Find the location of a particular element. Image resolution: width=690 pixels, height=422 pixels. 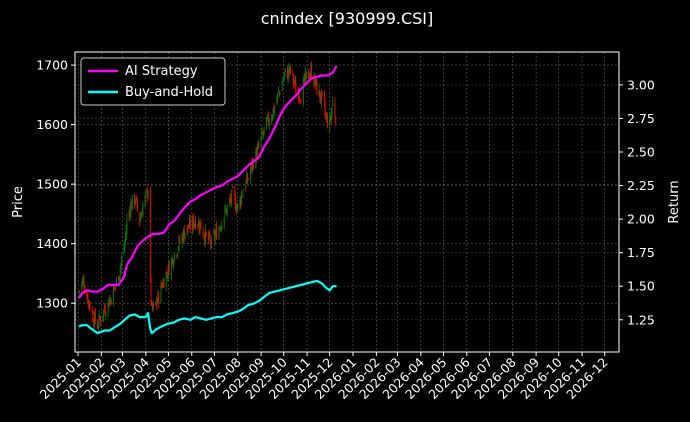

y2-tick-label: 1.75 is located at coordinates (641, 252).